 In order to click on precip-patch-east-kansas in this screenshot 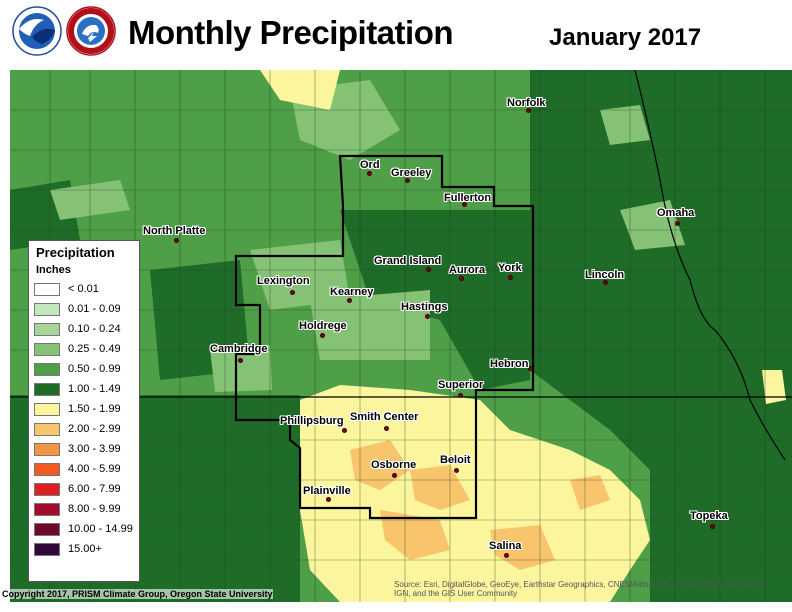, I will do `click(590, 492)`.